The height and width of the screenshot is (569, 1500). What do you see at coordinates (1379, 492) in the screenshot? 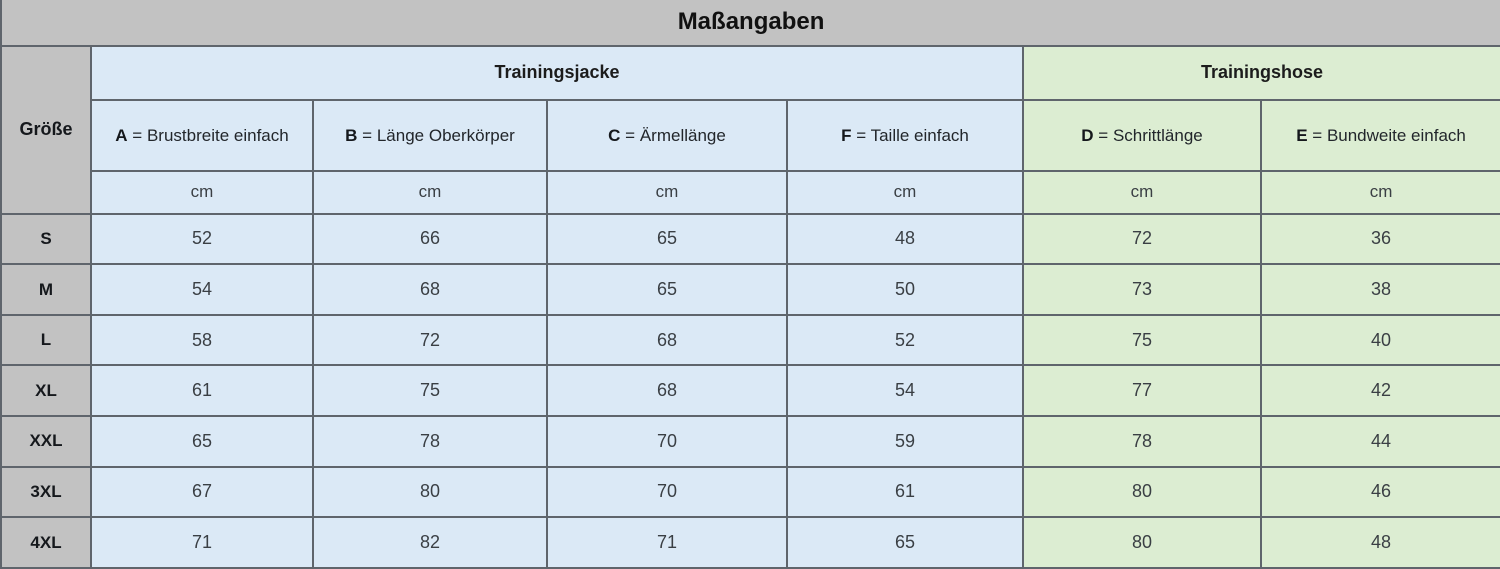
I see `value-cell: 46` at bounding box center [1379, 492].